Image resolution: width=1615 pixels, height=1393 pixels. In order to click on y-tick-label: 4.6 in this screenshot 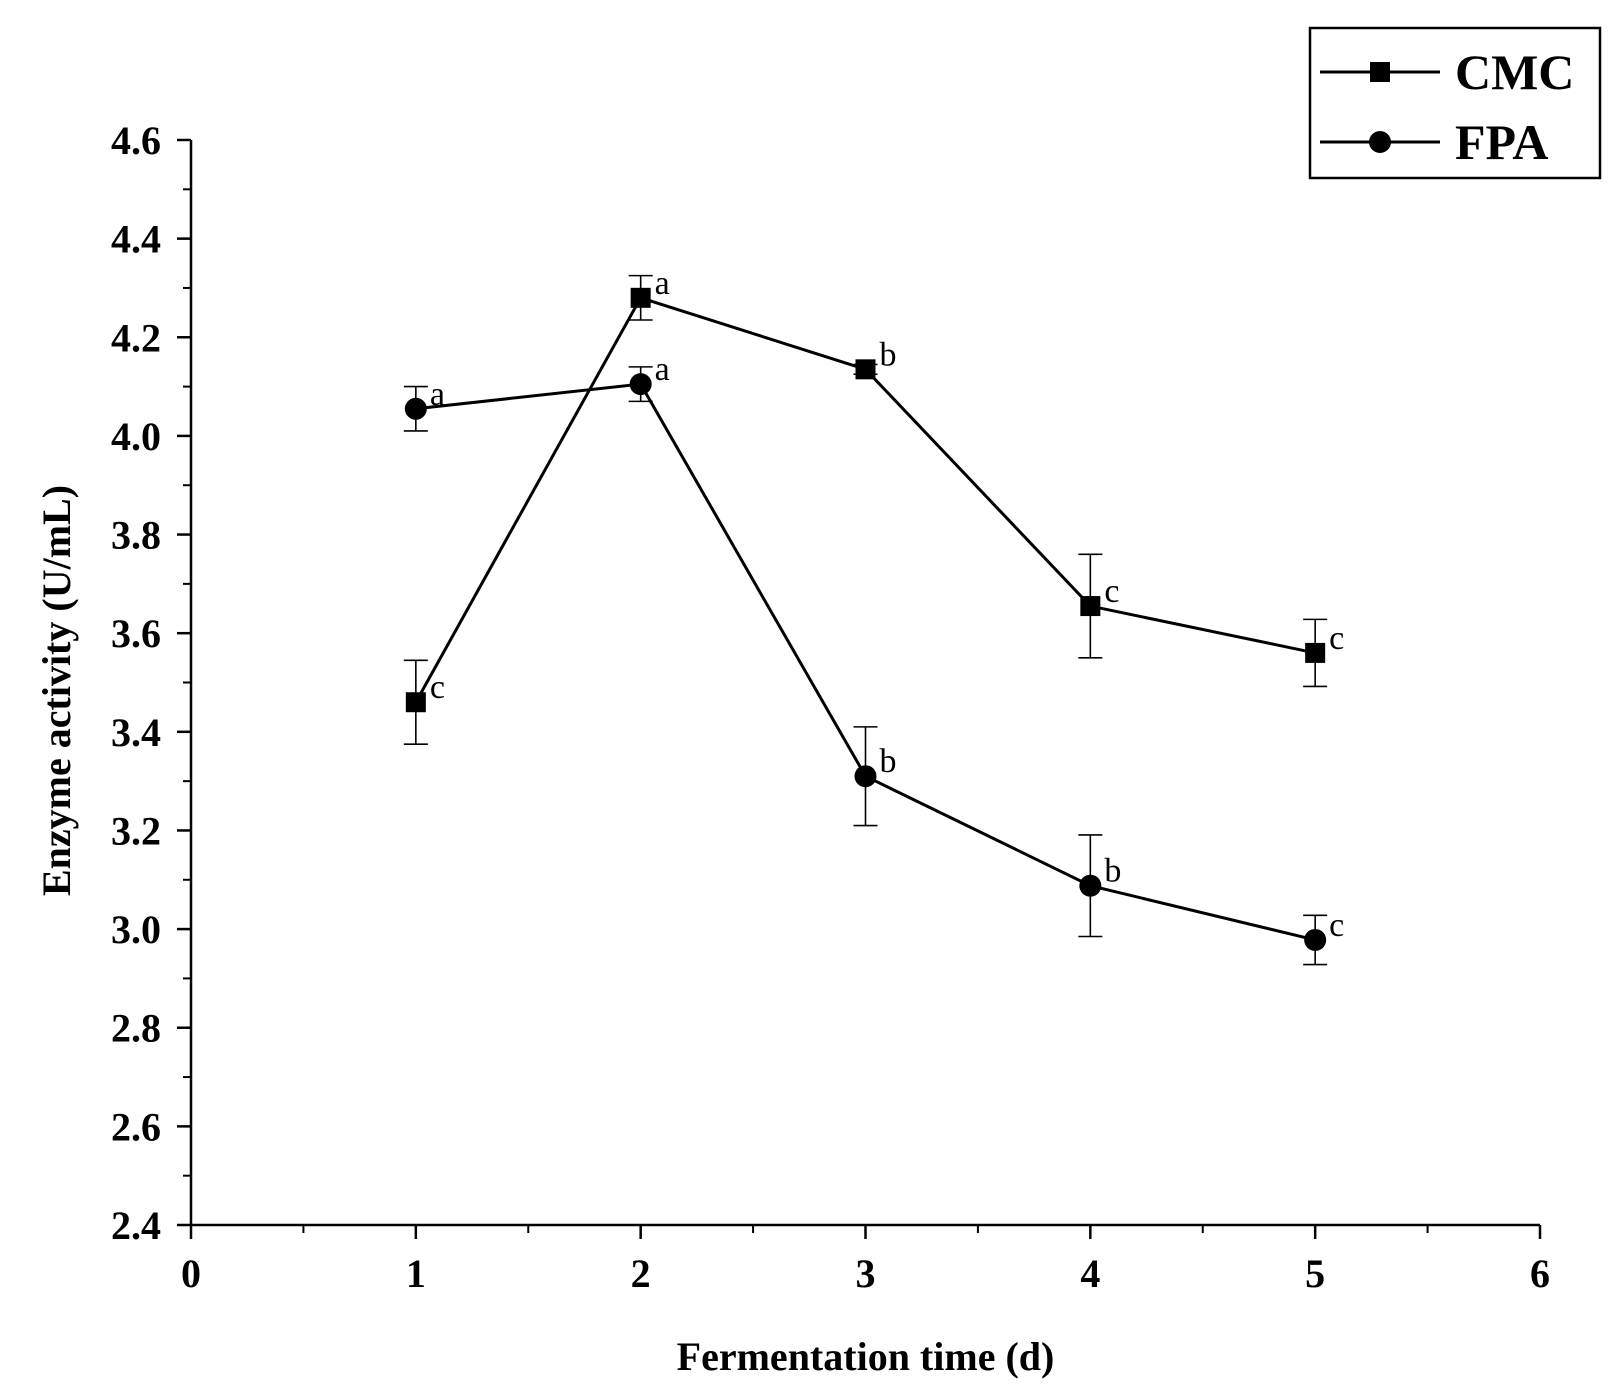, I will do `click(136, 140)`.